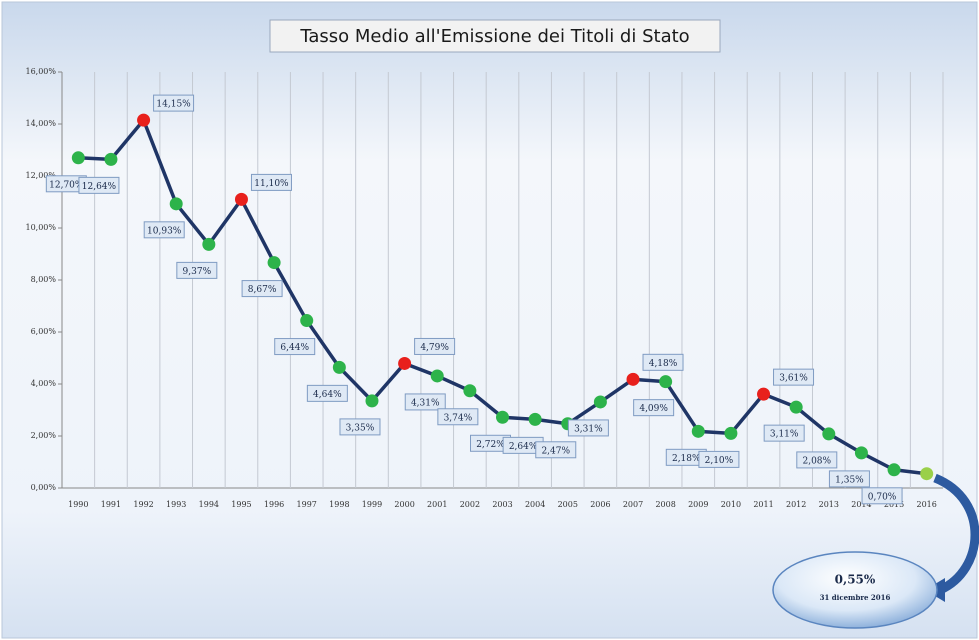  I want to click on data-label: 4,31%, so click(425, 403).